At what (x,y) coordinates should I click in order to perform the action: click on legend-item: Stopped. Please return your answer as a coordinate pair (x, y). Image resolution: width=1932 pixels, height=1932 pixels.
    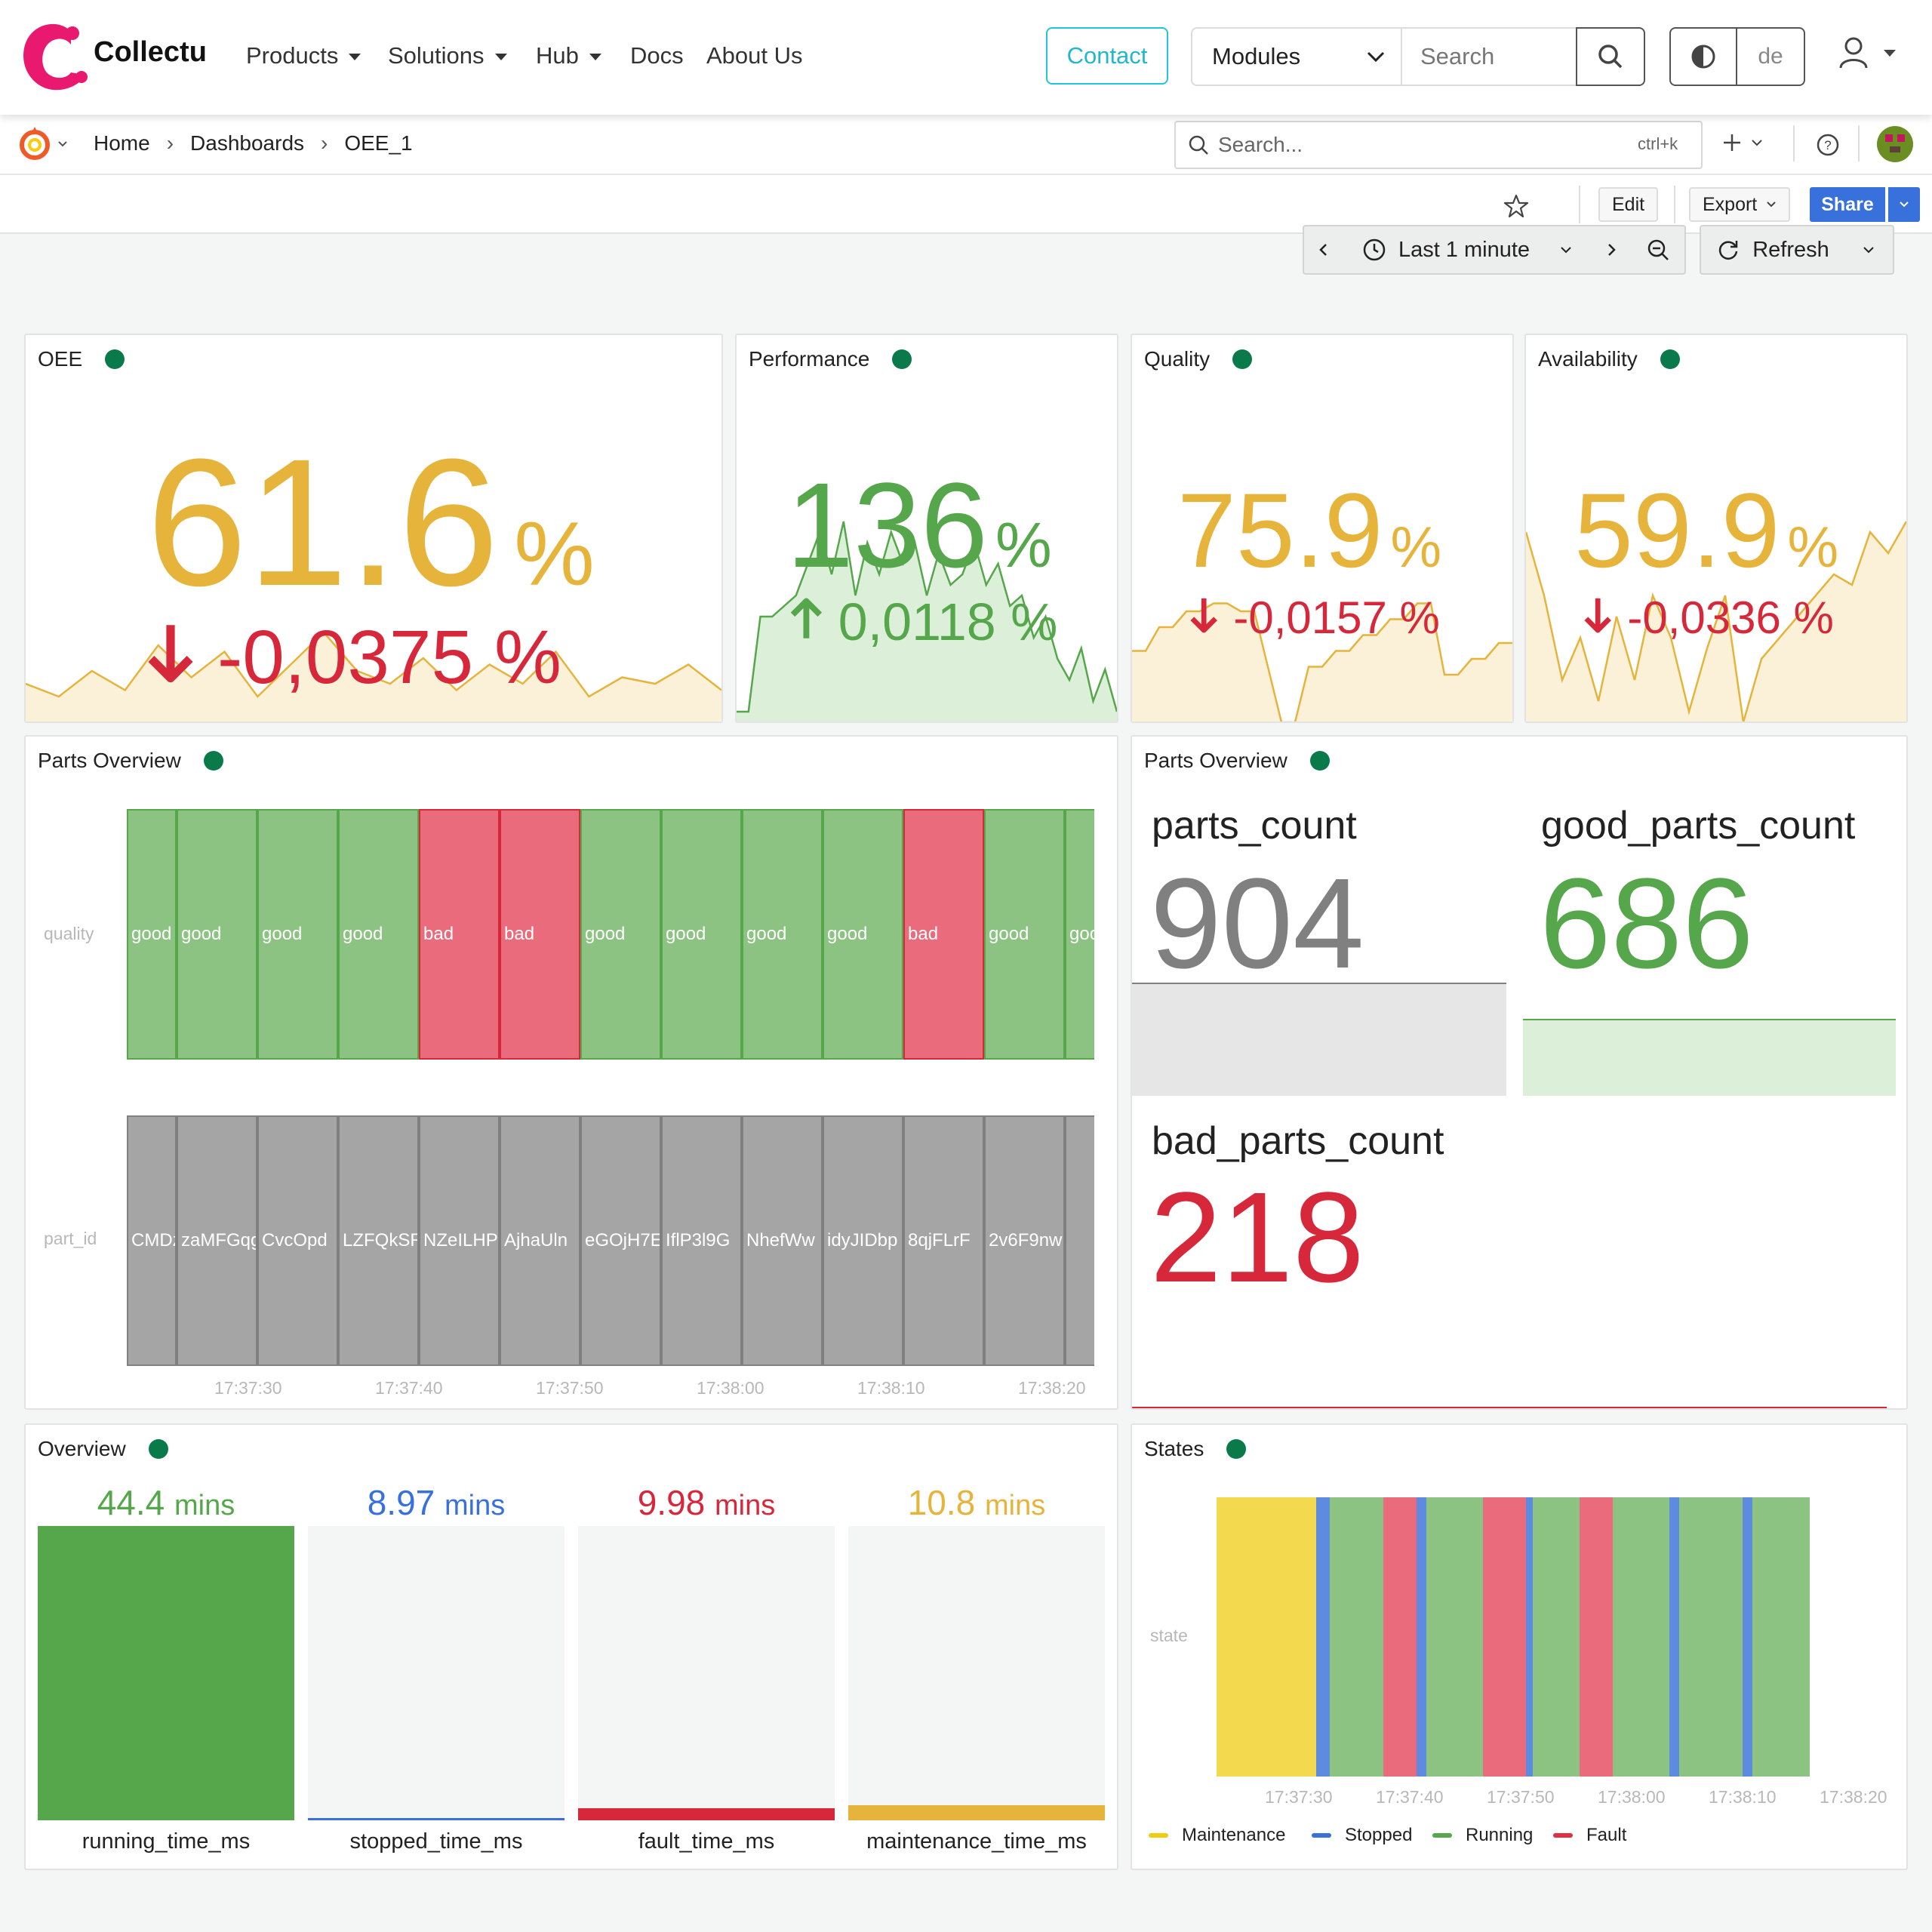
    Looking at the image, I should click on (1362, 1835).